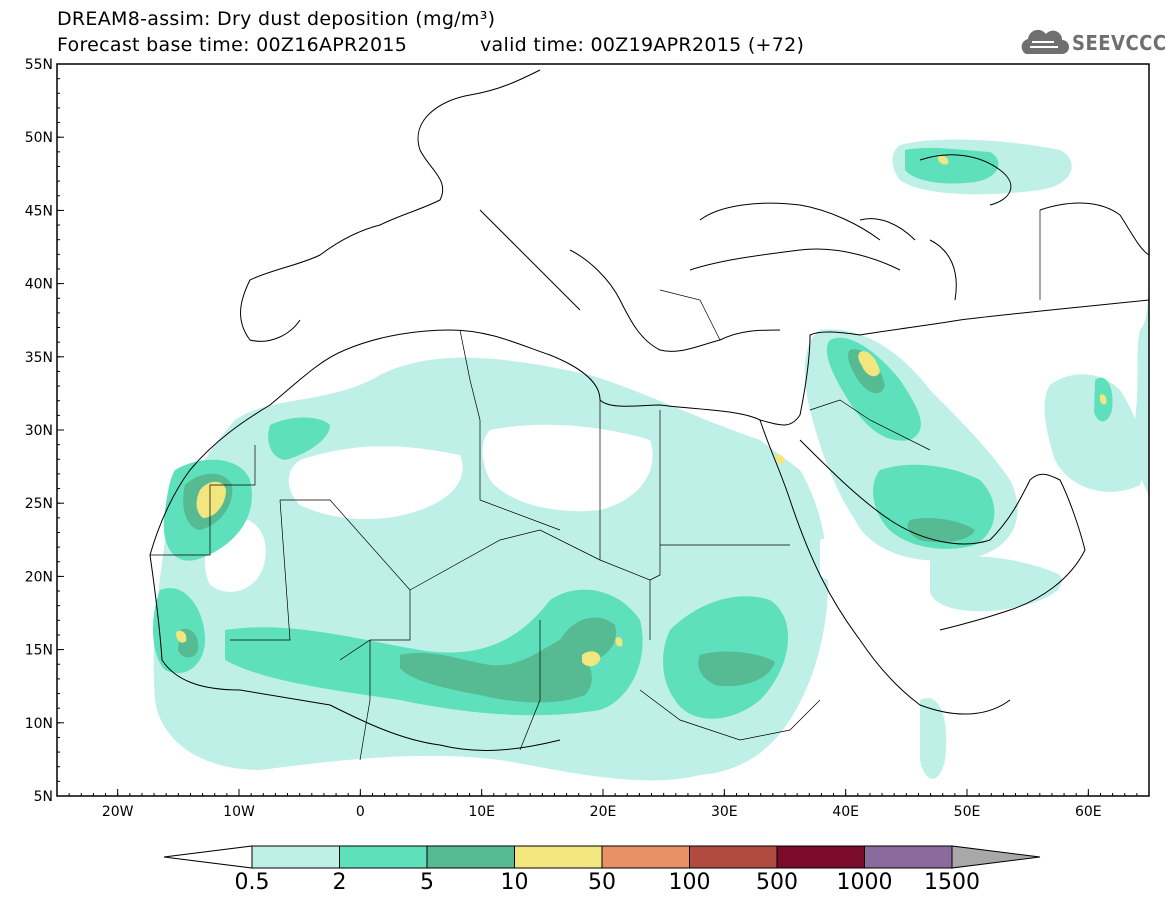 The width and height of the screenshot is (1165, 907). What do you see at coordinates (239, 812) in the screenshot?
I see `lon-label: 10W` at bounding box center [239, 812].